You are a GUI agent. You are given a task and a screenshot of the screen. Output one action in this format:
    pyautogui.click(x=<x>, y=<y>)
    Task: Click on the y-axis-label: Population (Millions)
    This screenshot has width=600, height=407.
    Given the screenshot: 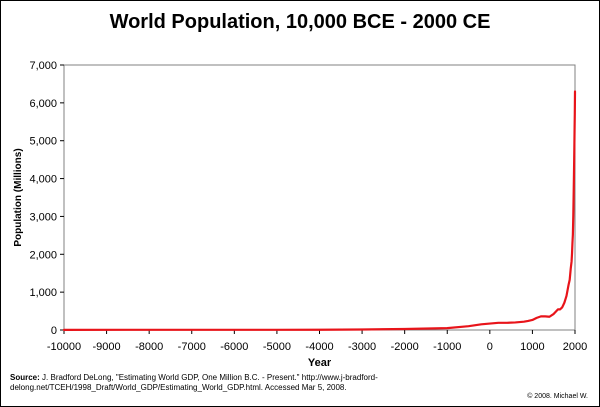 What is the action you would take?
    pyautogui.click(x=18, y=197)
    